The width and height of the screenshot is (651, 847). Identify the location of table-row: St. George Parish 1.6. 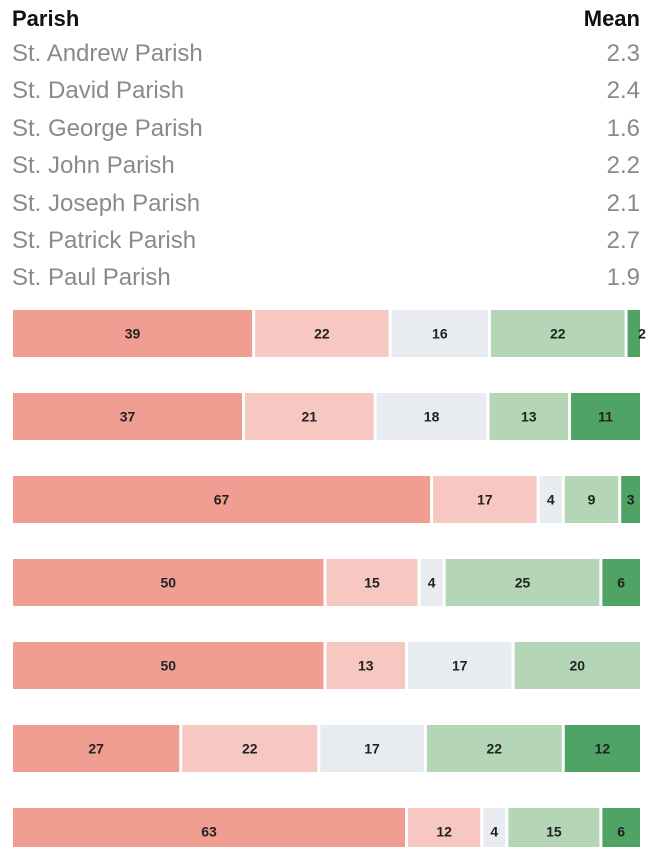
(326, 127).